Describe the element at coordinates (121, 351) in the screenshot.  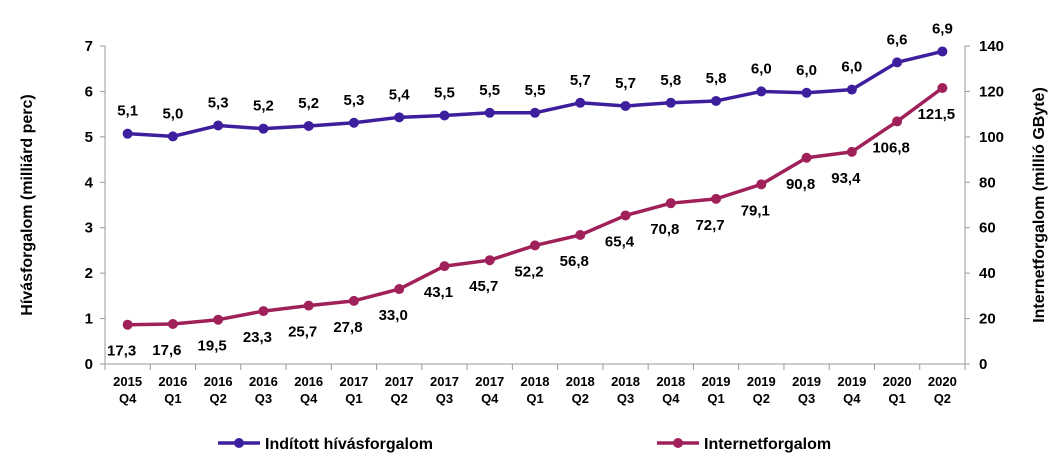
I see `data-label-1: 17,3` at that location.